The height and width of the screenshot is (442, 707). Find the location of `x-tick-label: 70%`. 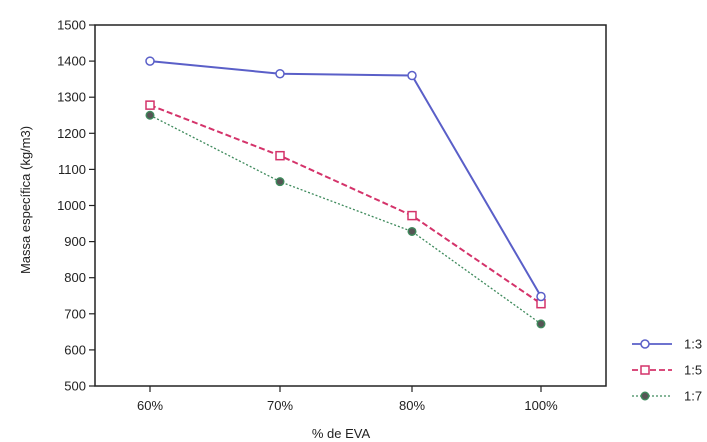

x-tick-label: 70% is located at coordinates (280, 405).